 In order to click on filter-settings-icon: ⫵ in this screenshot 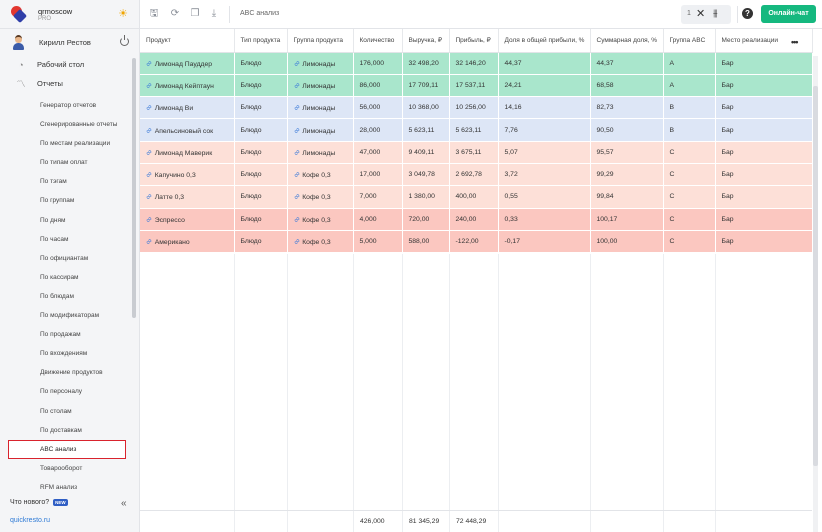, I will do `click(715, 13)`.